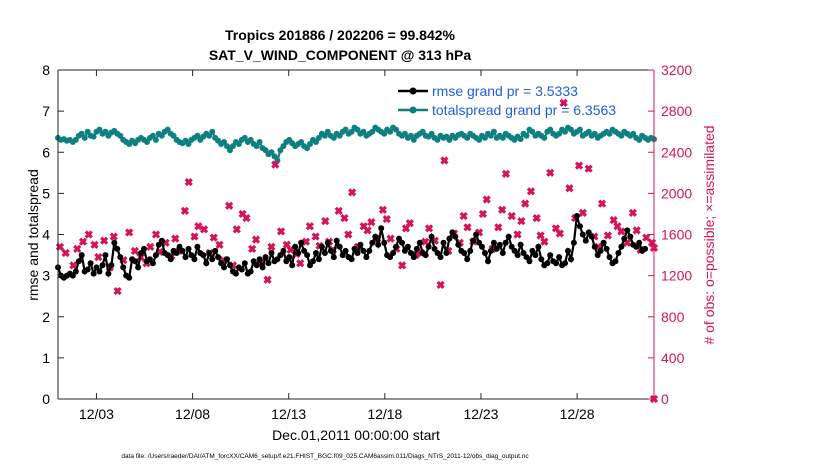 The width and height of the screenshot is (830, 470). I want to click on x-tick-label: 12/18, so click(384, 414).